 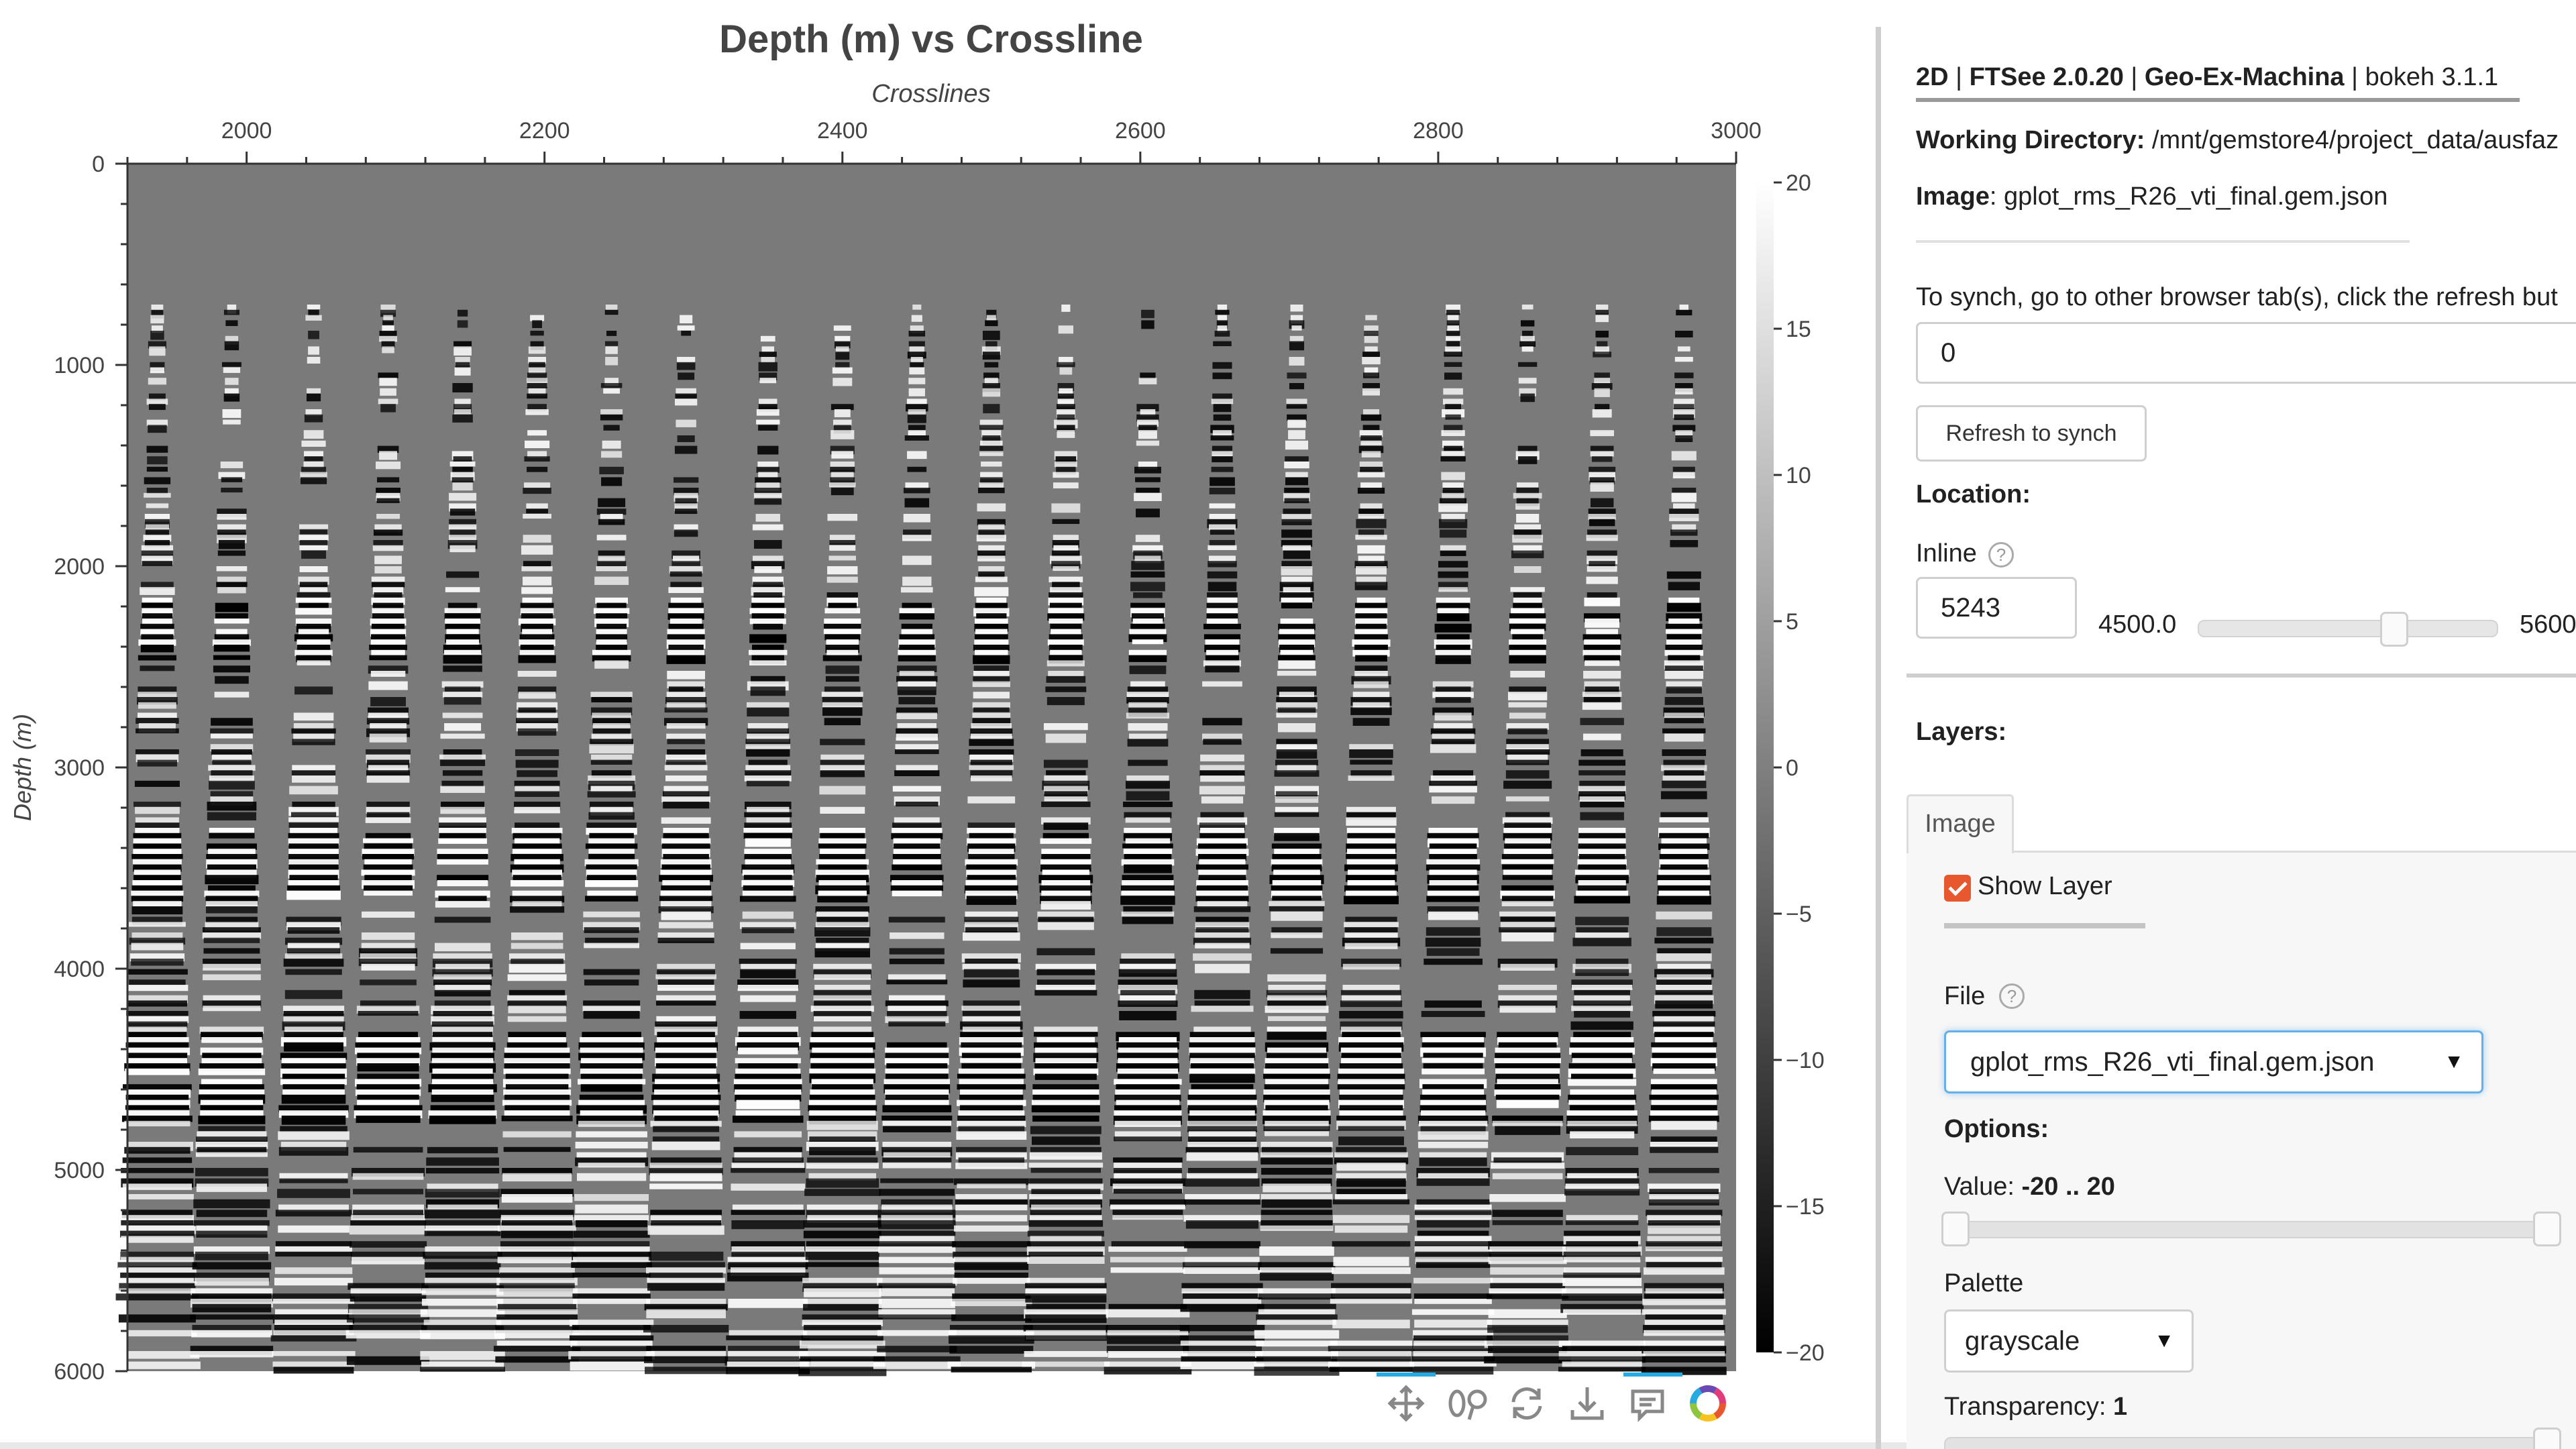 What do you see at coordinates (1959, 77) in the screenshot?
I see `header-sep: |` at bounding box center [1959, 77].